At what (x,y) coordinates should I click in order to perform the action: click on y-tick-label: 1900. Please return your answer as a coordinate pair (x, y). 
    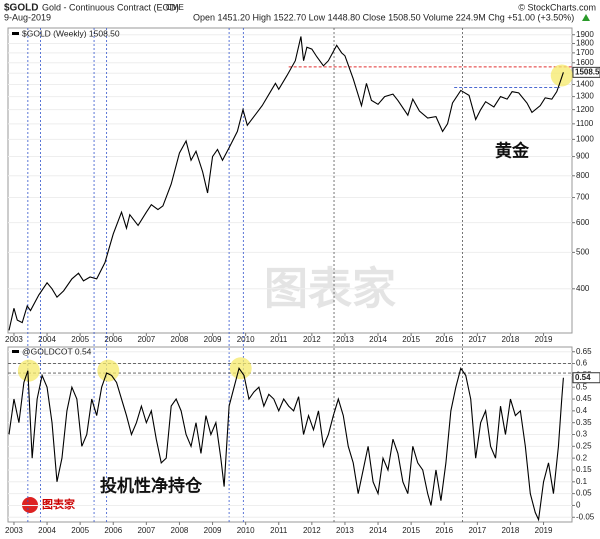
    Looking at the image, I should click on (585, 34).